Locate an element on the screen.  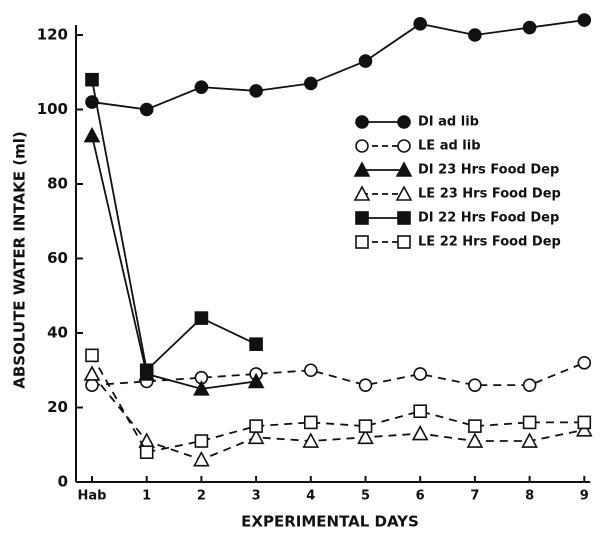
legend-label: LE 23 Hrs Food Dep is located at coordinates (489, 194).